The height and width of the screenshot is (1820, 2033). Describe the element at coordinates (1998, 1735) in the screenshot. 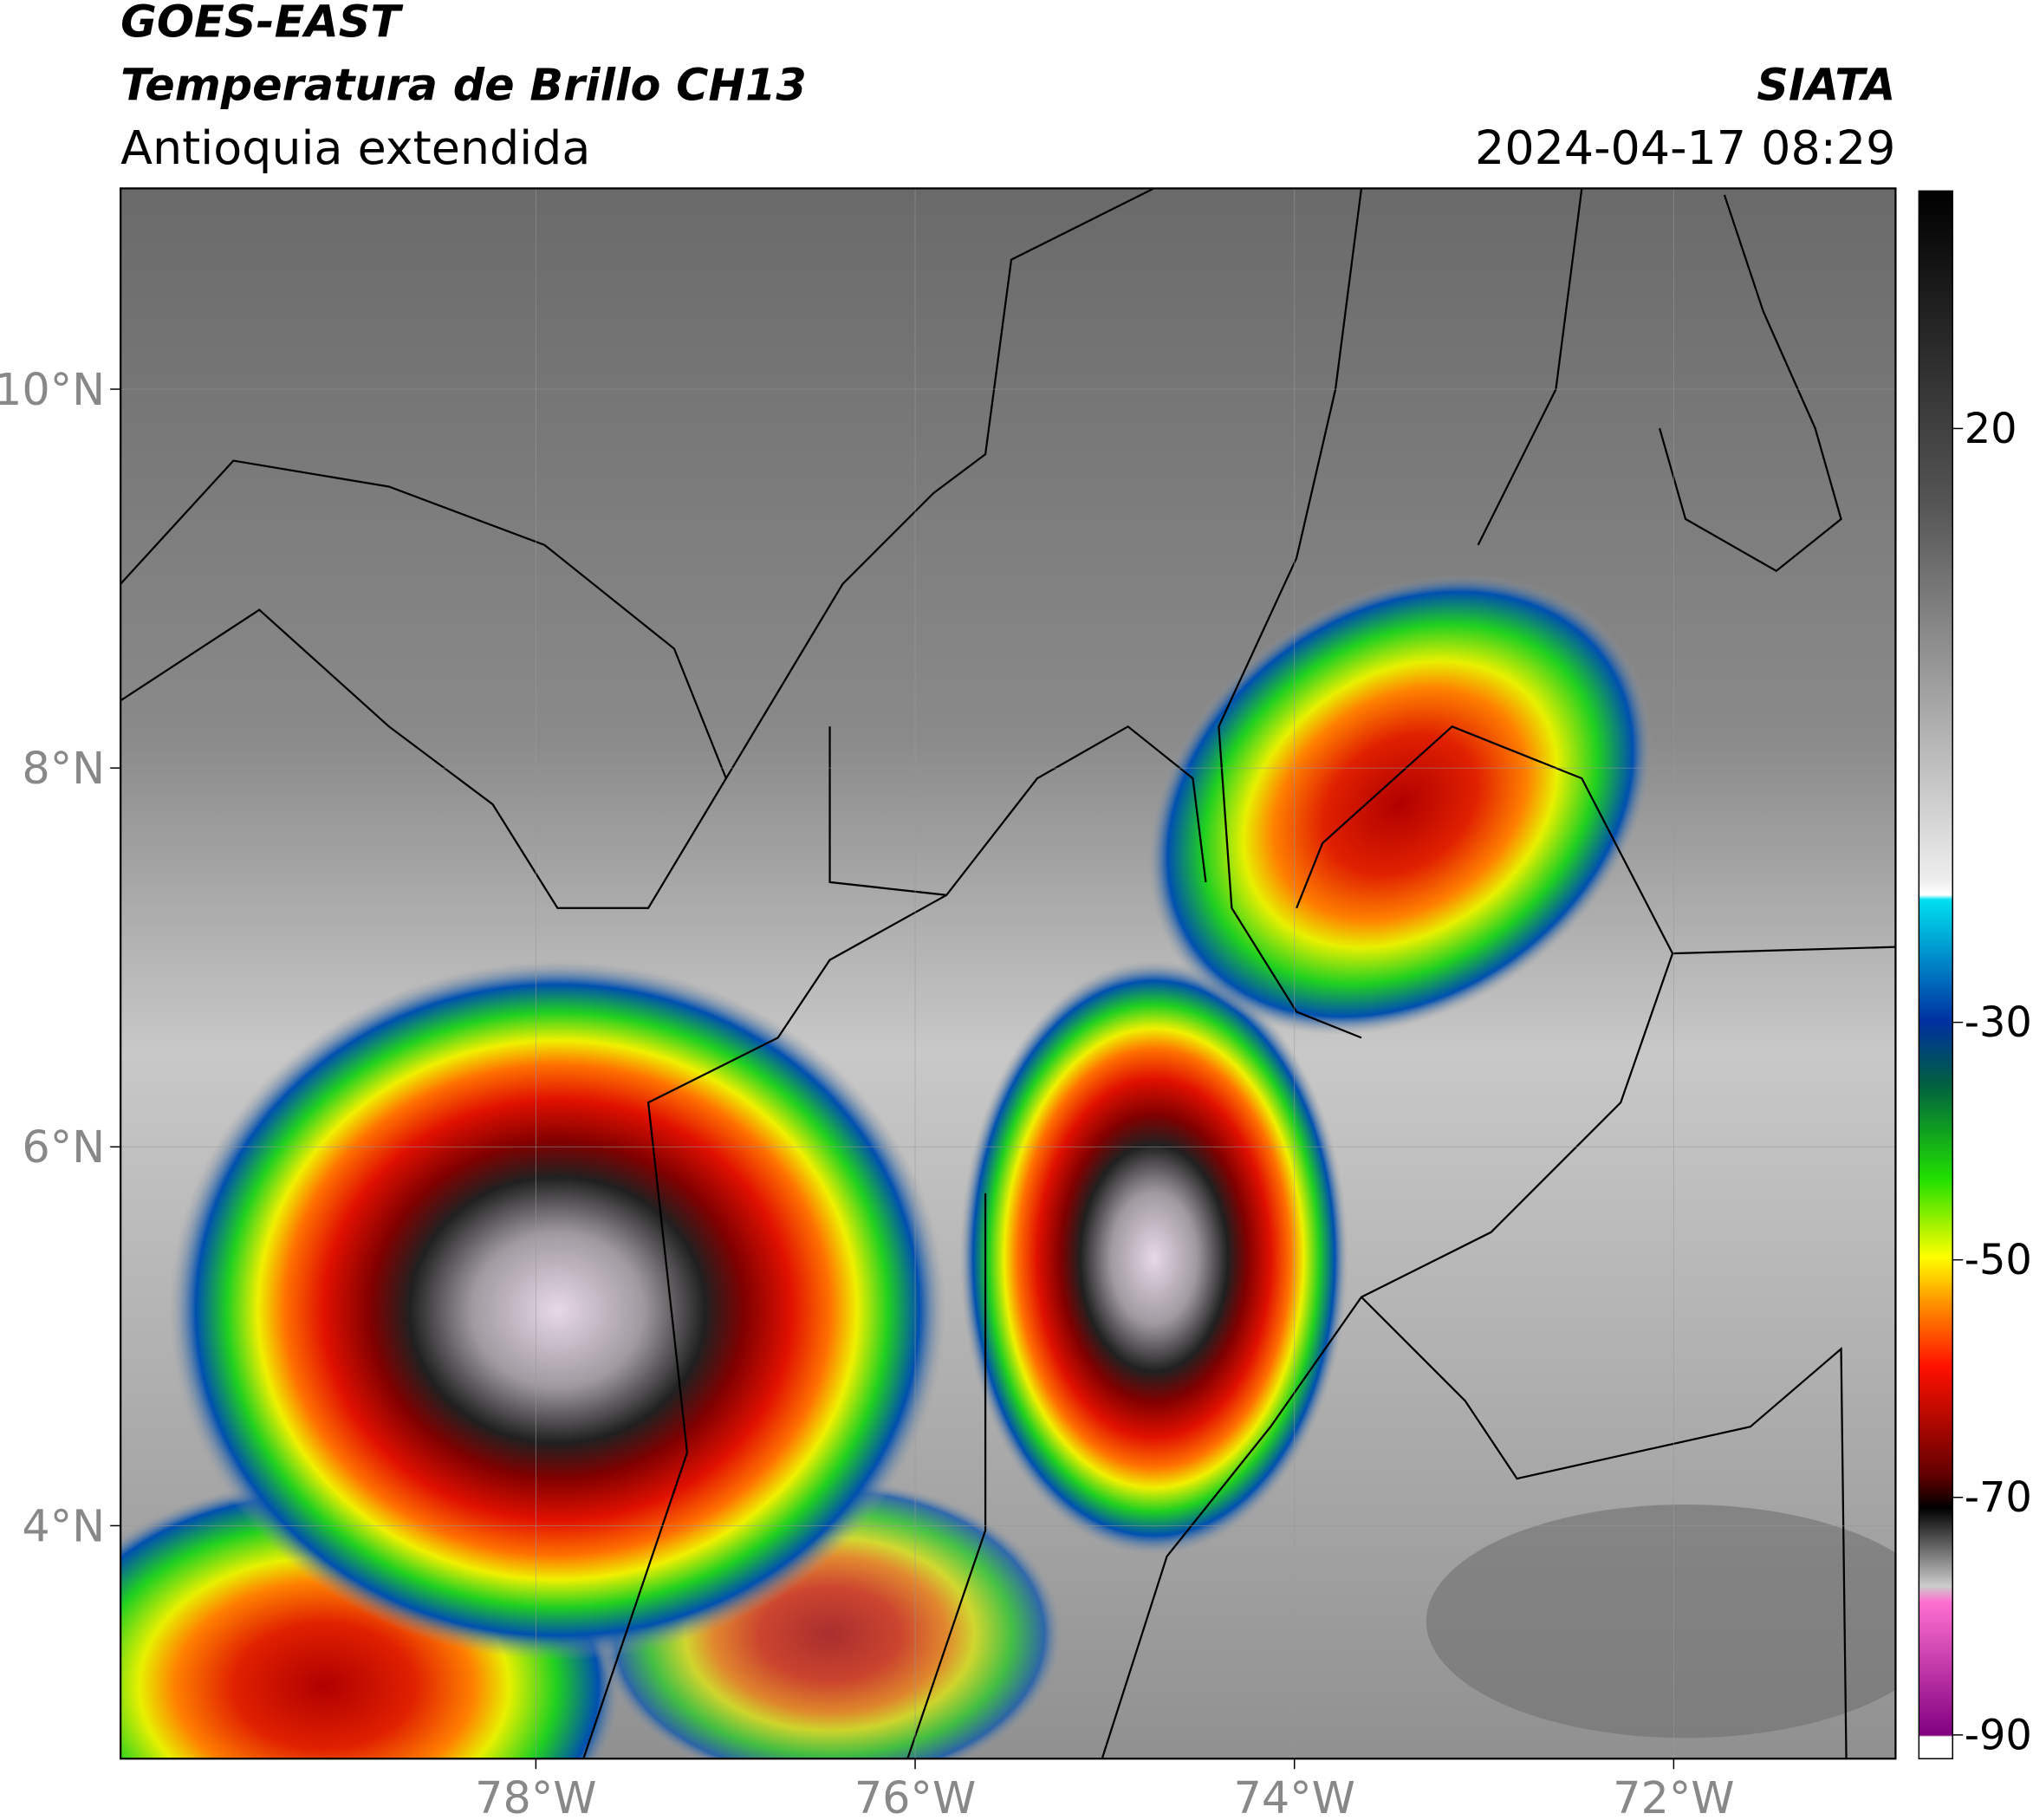

I see `colorbar-tick-label: -90` at that location.